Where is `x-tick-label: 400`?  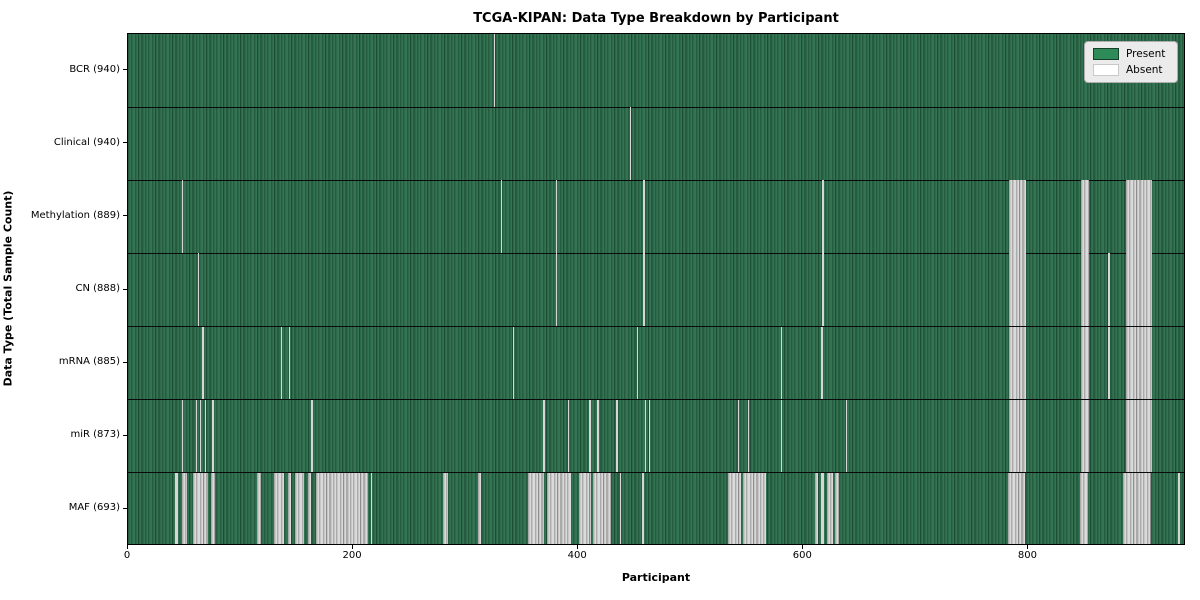 x-tick-label: 400 is located at coordinates (577, 555).